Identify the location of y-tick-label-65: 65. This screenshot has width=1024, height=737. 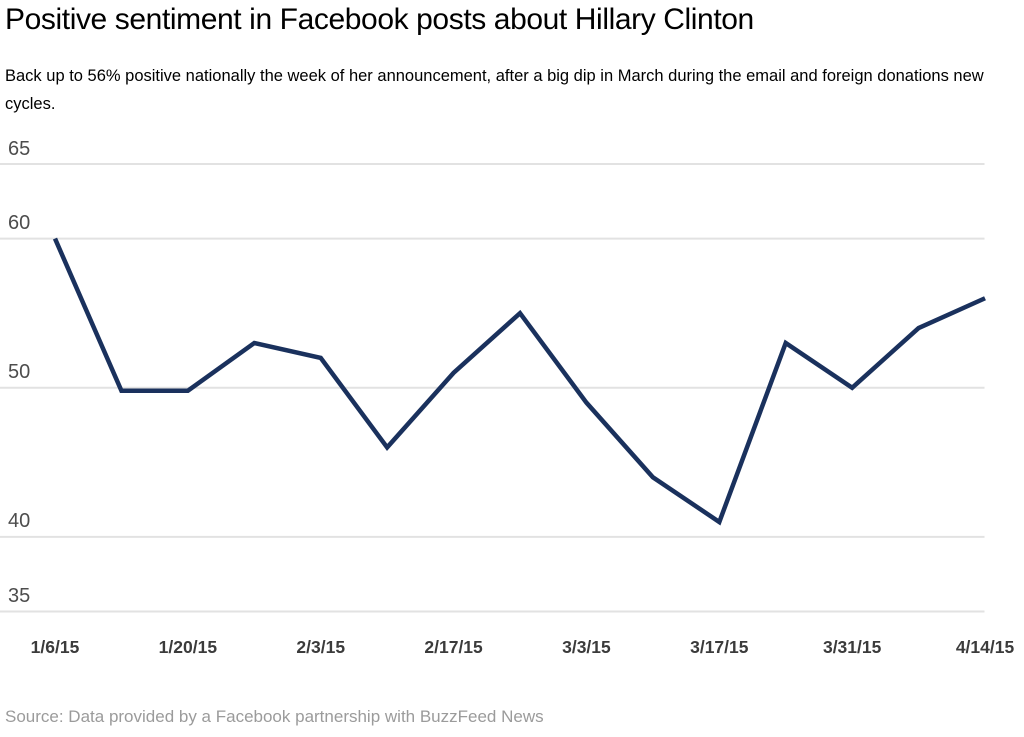
(19, 148).